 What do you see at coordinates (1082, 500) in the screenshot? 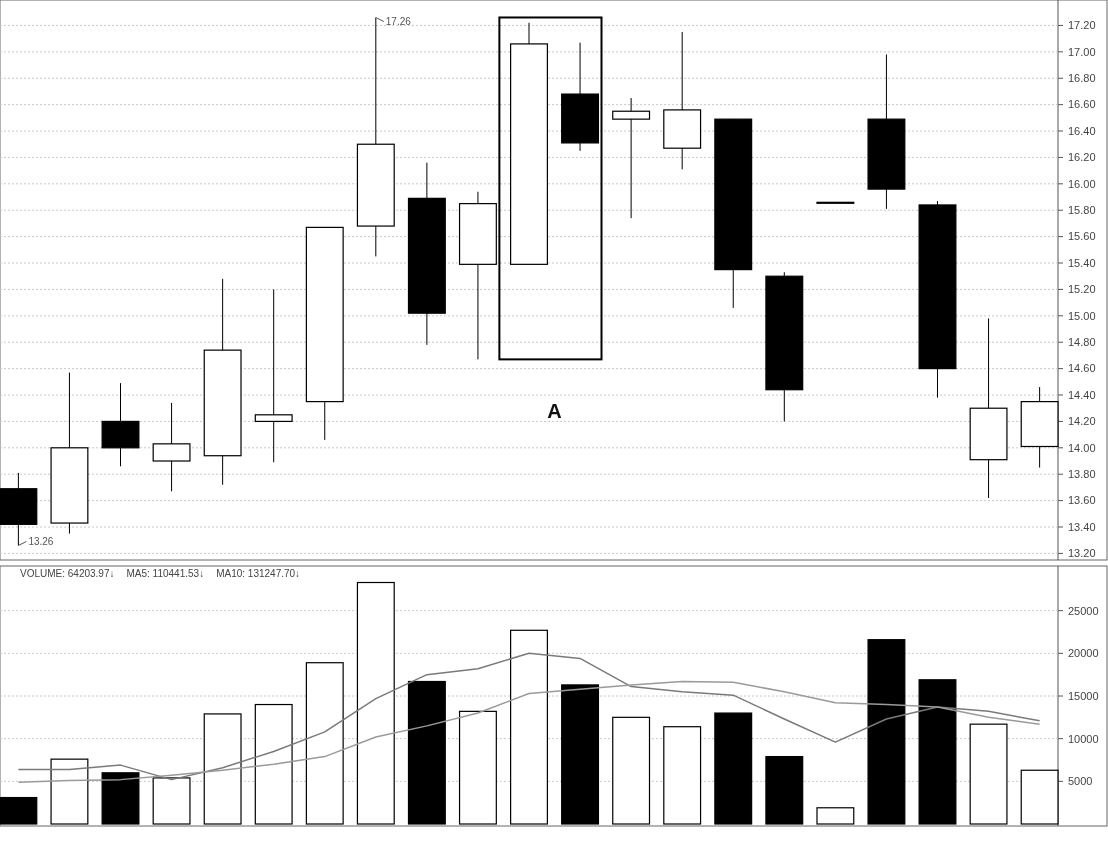
I see `y-tick-label: 13.60` at bounding box center [1082, 500].